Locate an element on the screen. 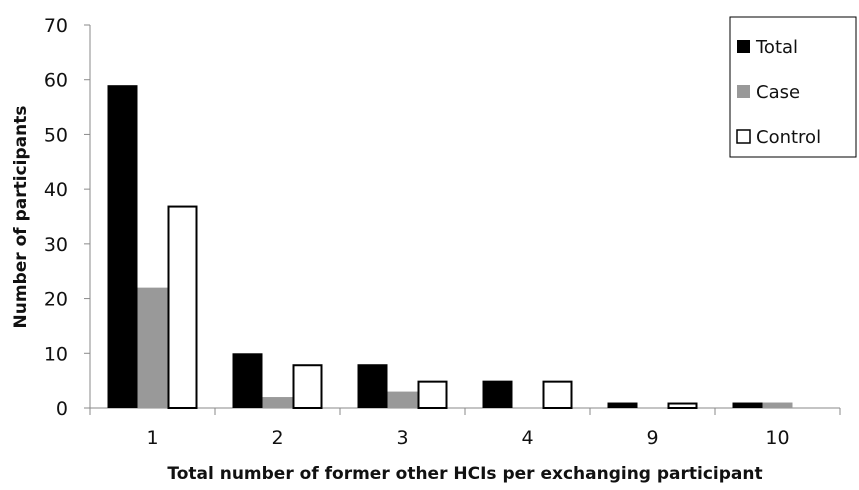 The height and width of the screenshot is (490, 859). x-axis: 1 2 3 4 9 10 is located at coordinates (465, 428).